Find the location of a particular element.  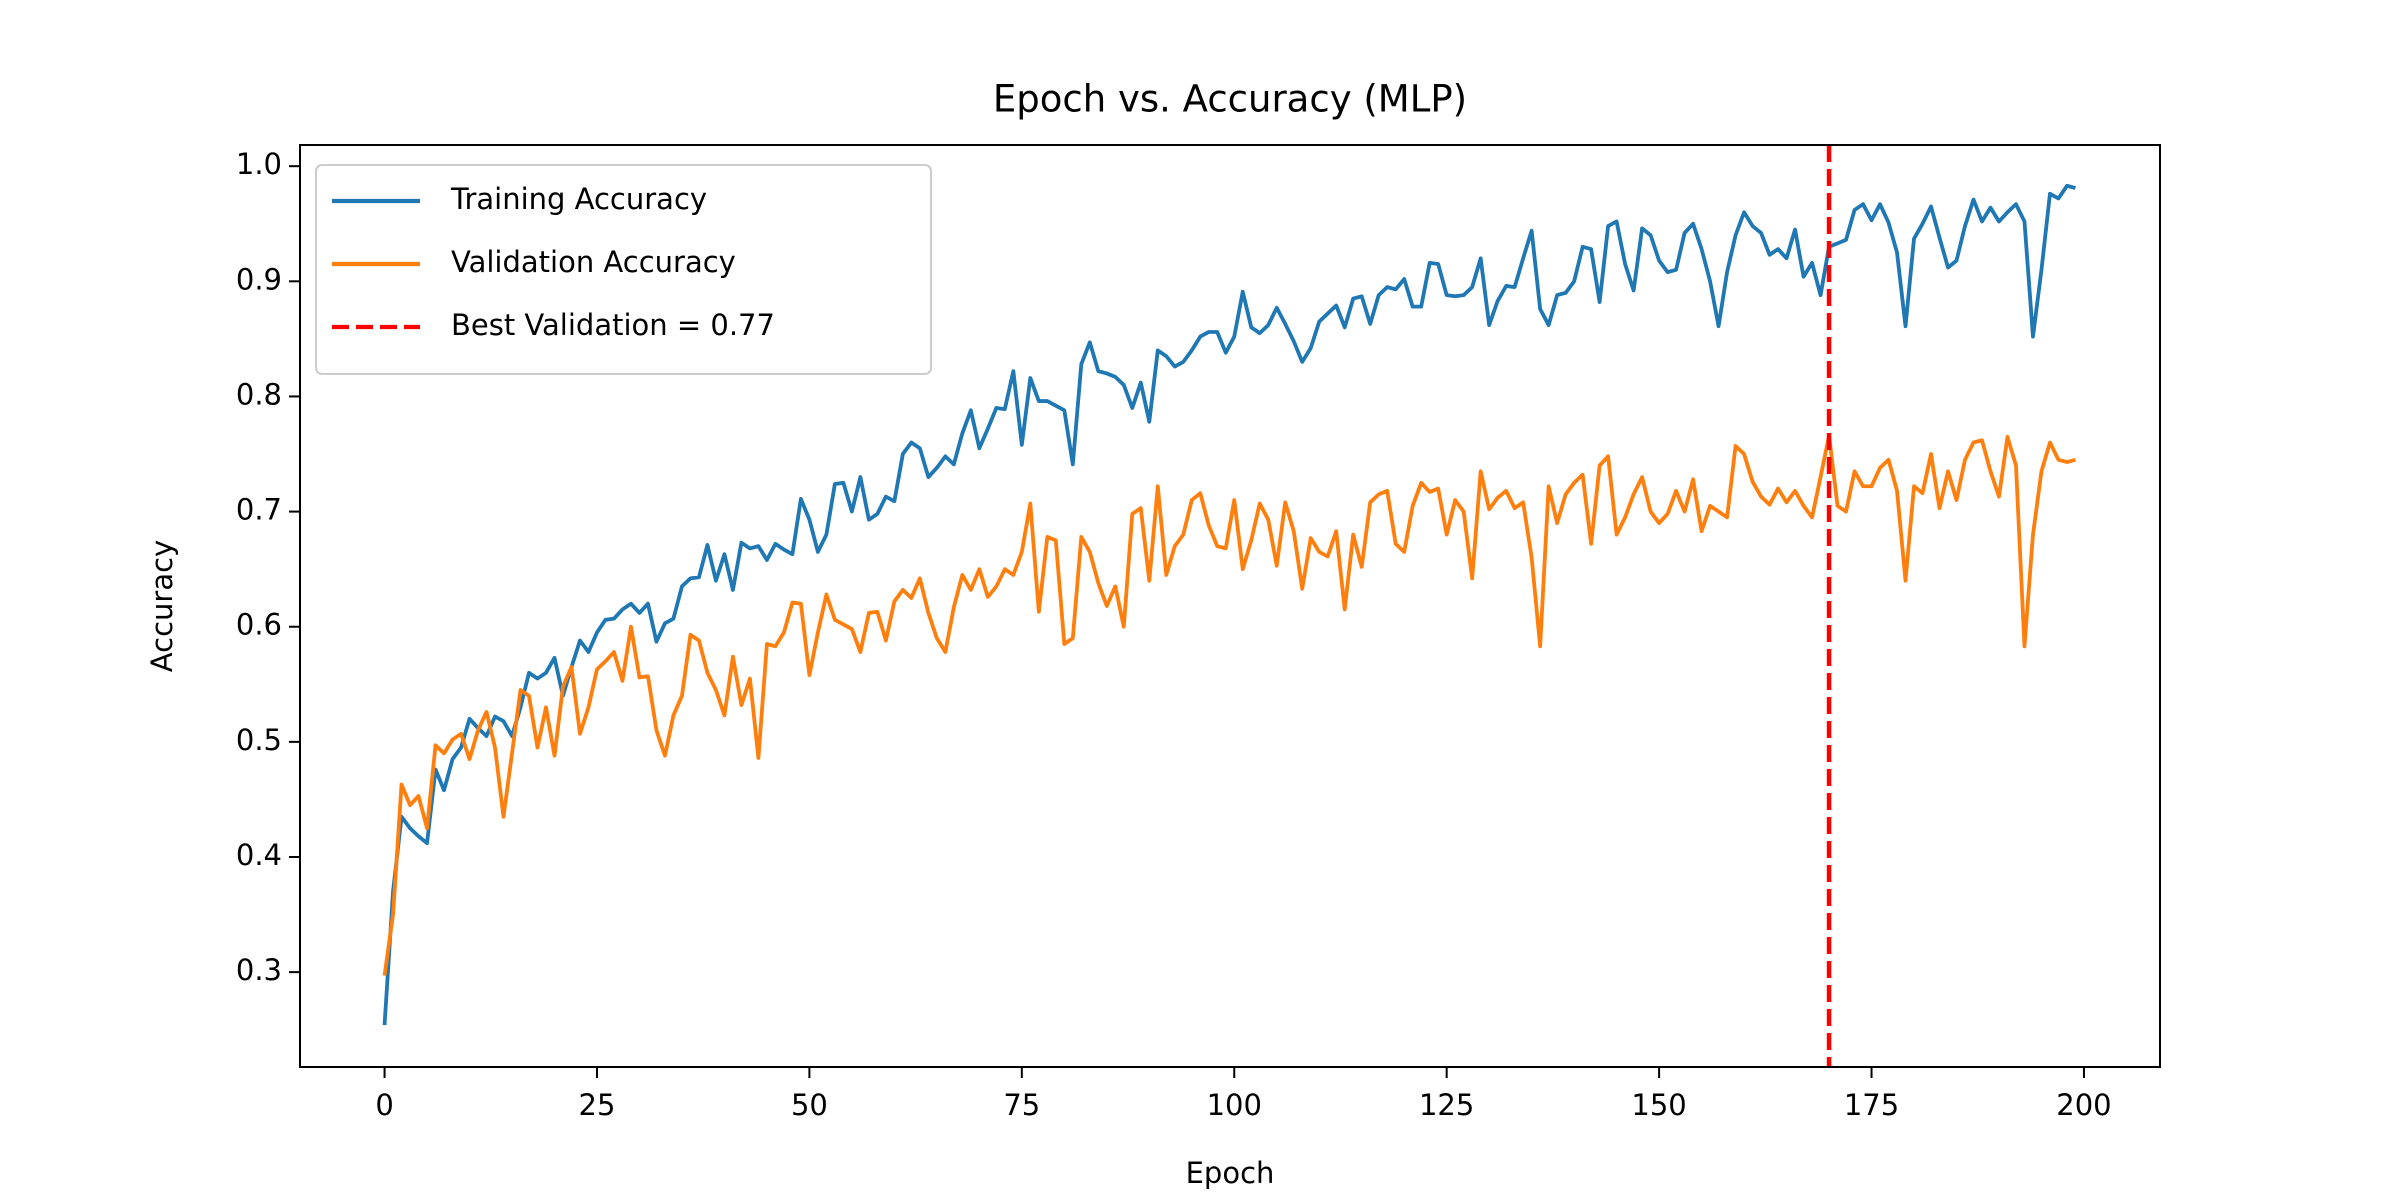

y-axis-label: Accuracy is located at coordinates (162, 606).